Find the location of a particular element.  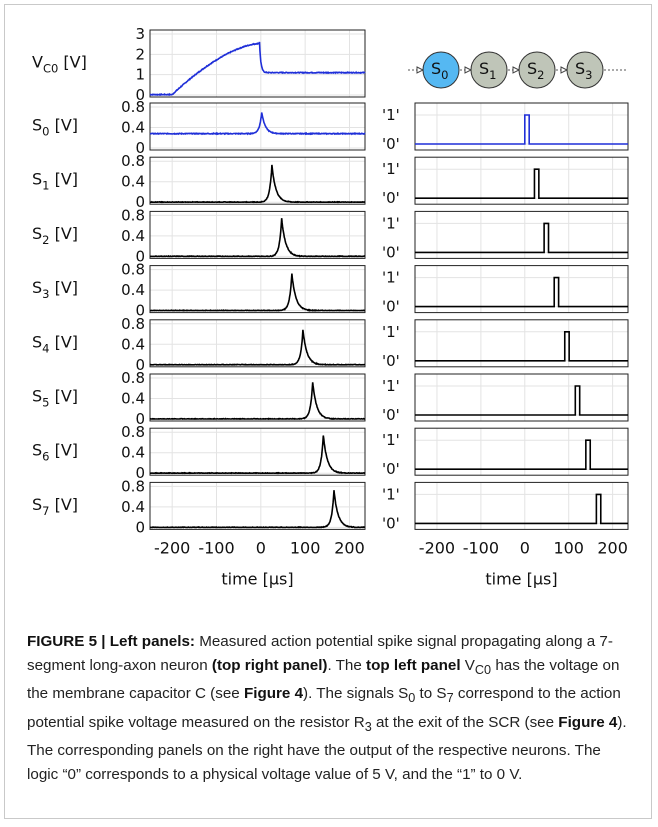

caption-text: at the exit of the SCR (see is located at coordinates (465, 722).